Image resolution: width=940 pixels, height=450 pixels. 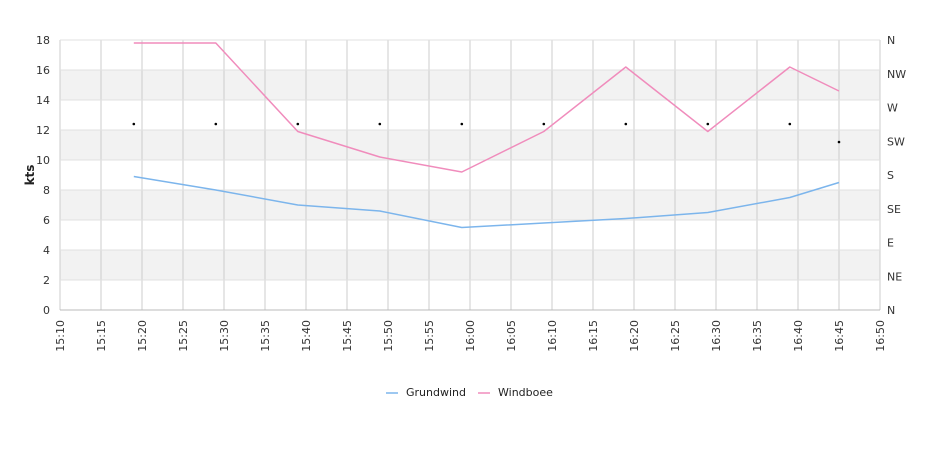 I want to click on x-tick-label: 15:20, so click(x=142, y=336).